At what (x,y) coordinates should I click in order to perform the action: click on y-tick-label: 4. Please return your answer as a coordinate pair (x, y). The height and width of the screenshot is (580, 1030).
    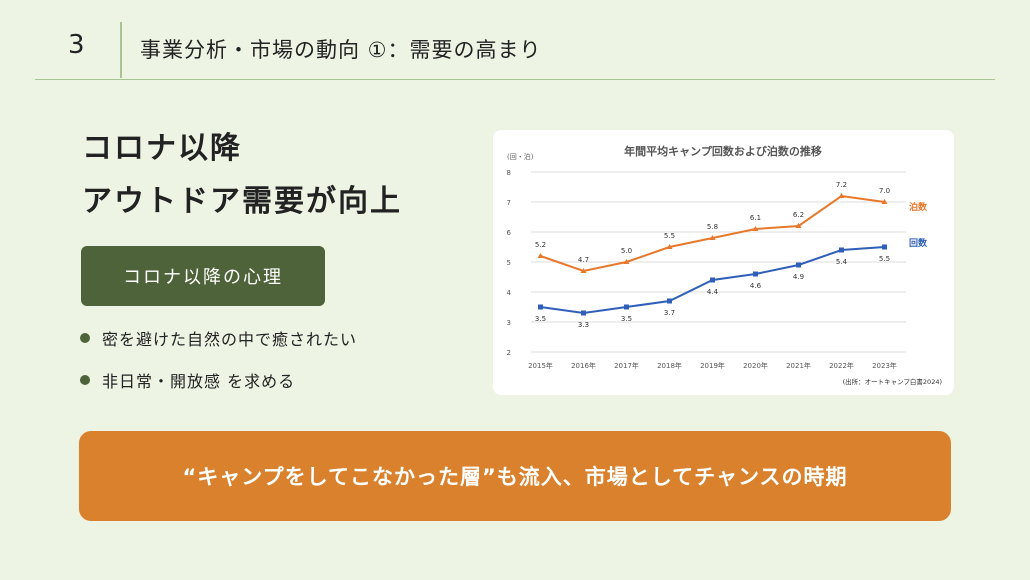
    Looking at the image, I should click on (509, 293).